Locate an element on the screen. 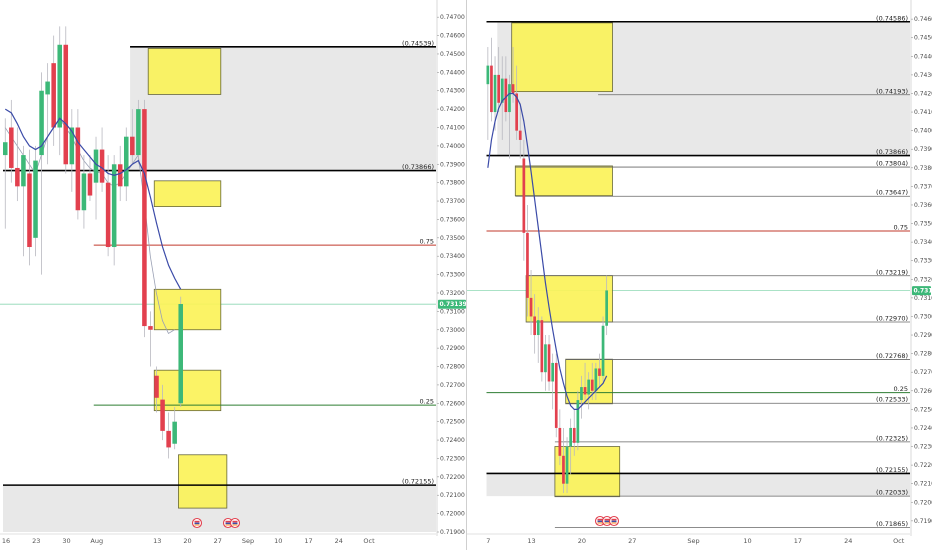  time-tick-label: 27 is located at coordinates (632, 541).